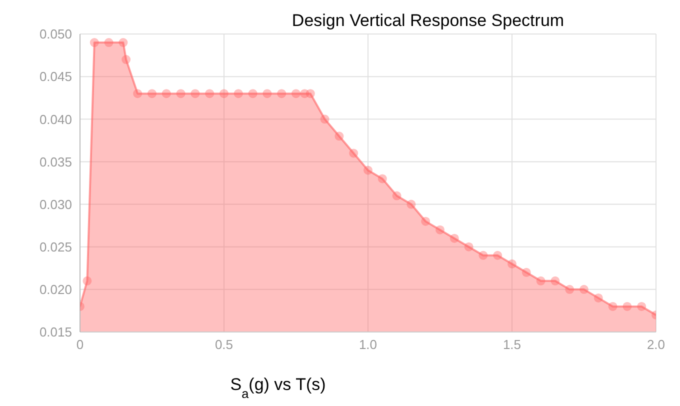 Image resolution: width=680 pixels, height=406 pixels. I want to click on y-tick-label: 0.035, so click(55, 162).